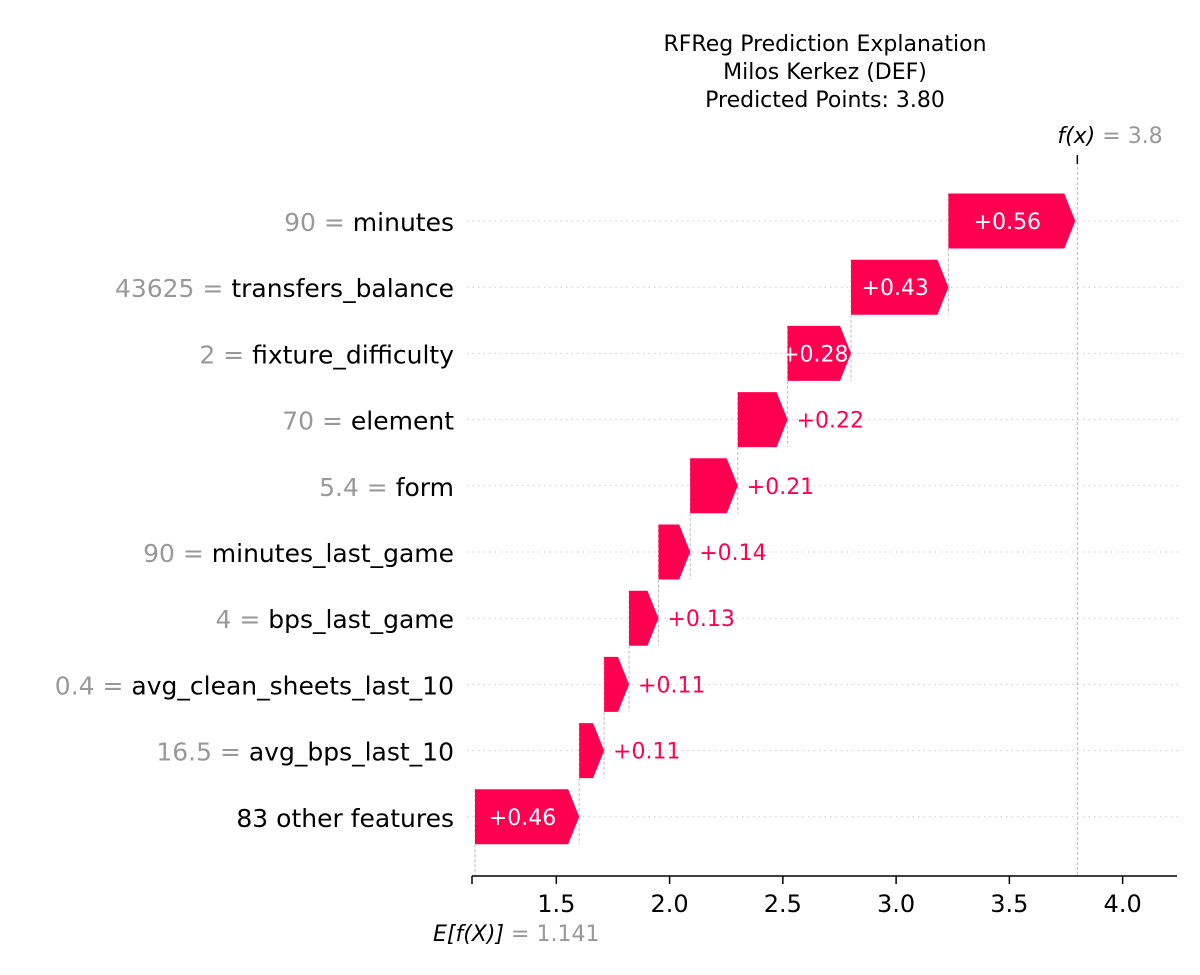 The image size is (1200, 975). I want to click on contribution-label: +0.56, so click(1007, 222).